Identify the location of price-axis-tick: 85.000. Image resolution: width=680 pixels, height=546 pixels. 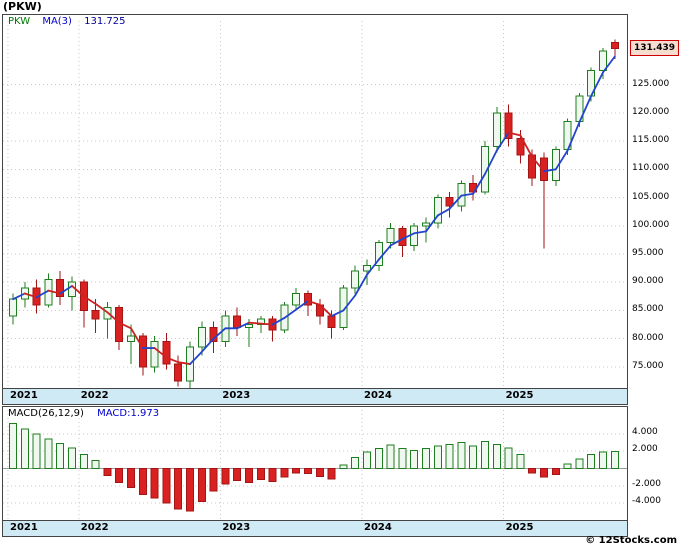
(648, 309).